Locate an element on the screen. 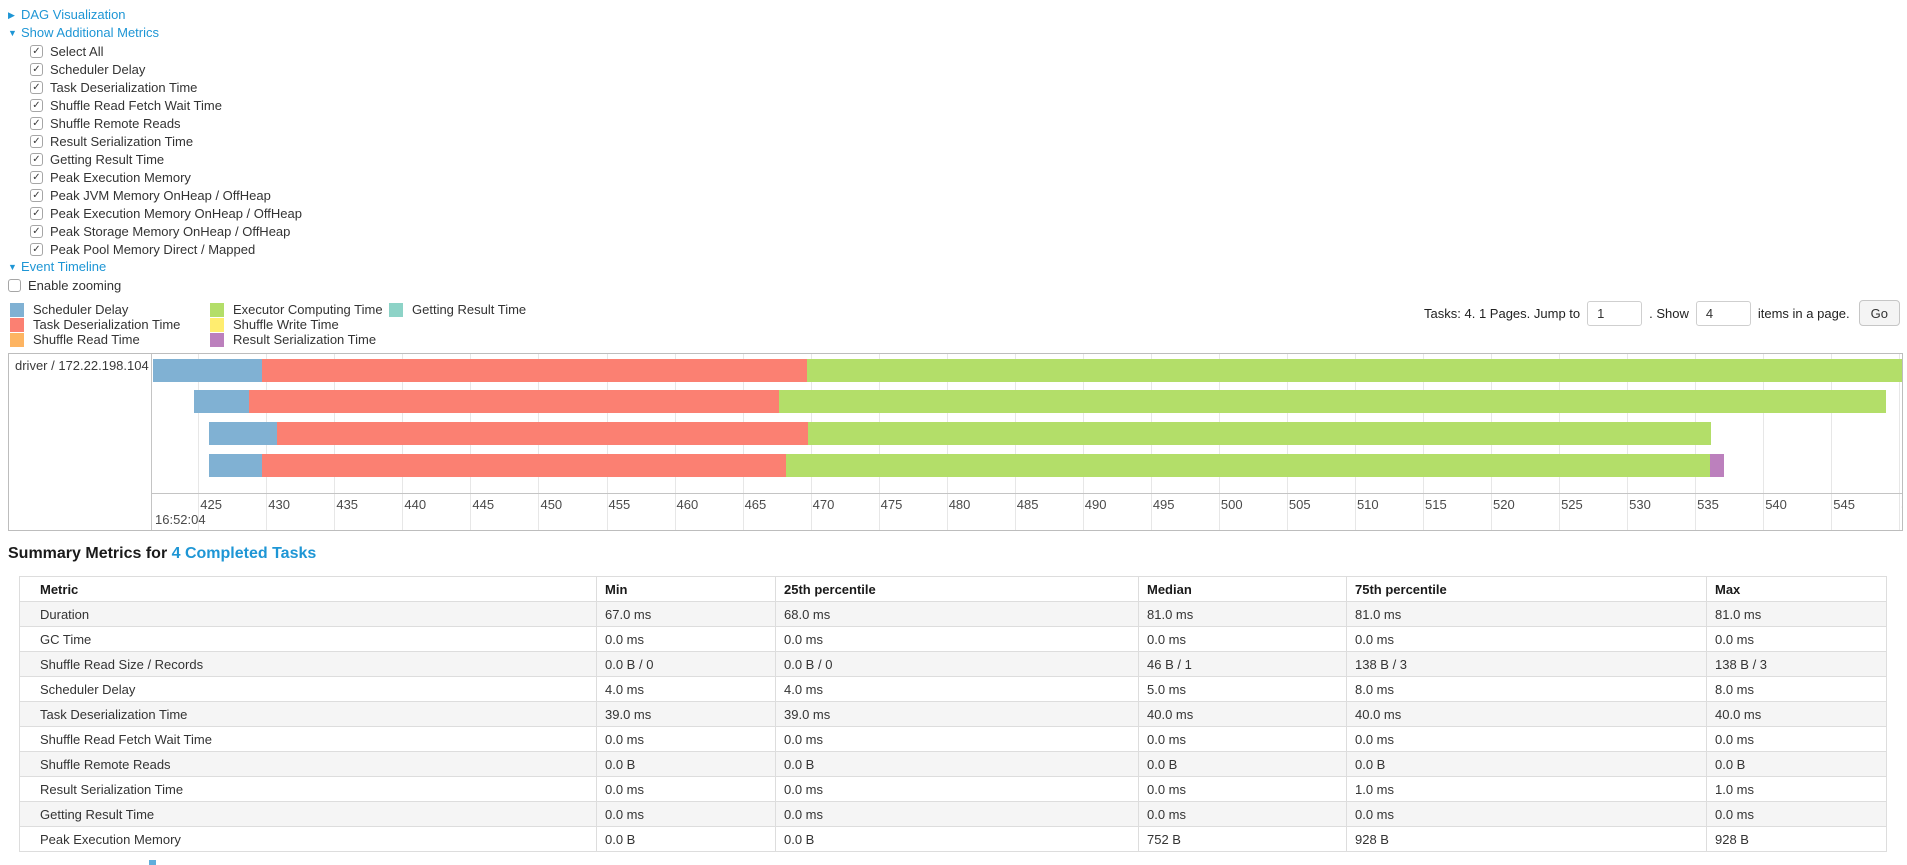 This screenshot has width=1907, height=865. table-cell: 752 B is located at coordinates (1242, 839).